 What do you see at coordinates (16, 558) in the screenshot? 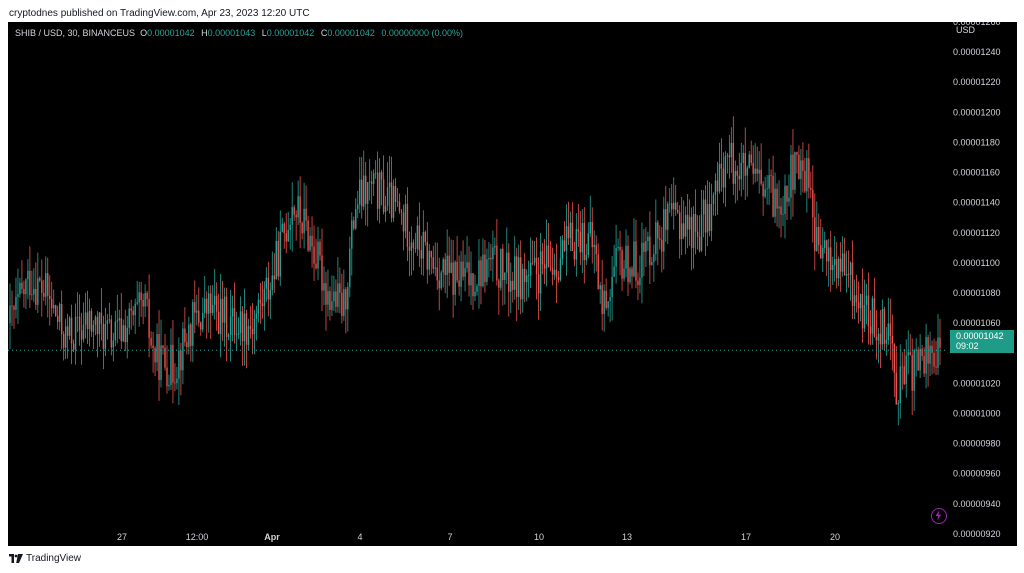
I see `tradingview-logo-icon` at bounding box center [16, 558].